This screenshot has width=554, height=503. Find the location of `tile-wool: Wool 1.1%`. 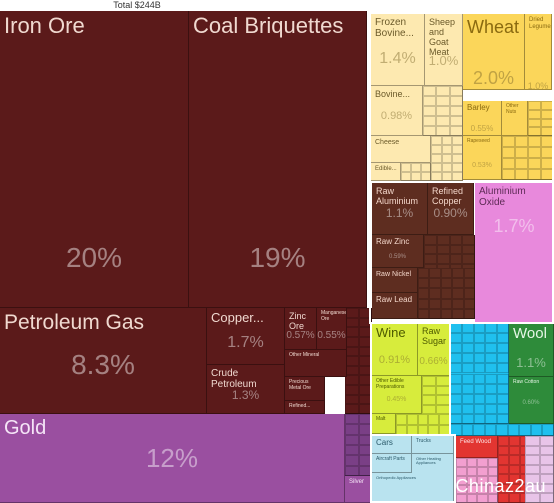

tile-wool: Wool 1.1% is located at coordinates (531, 350).